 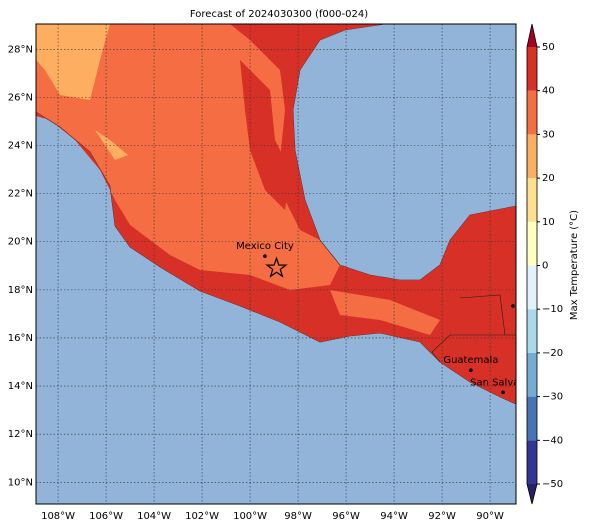 I want to click on colorbar-tick-label: −10, so click(x=552, y=309).